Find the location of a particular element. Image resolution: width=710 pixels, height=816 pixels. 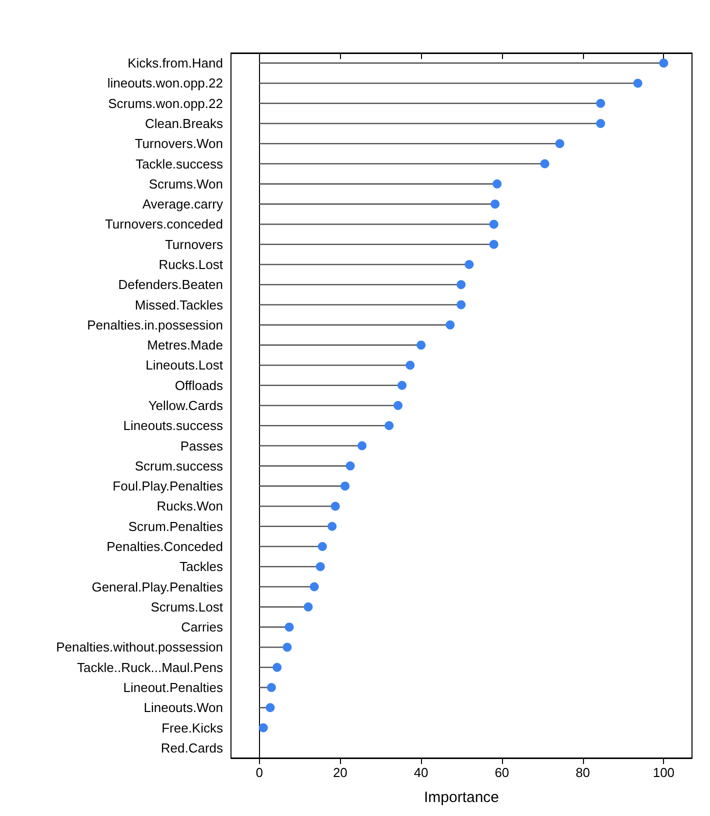

y-tick-label: Lineouts.Won is located at coordinates (183, 708).